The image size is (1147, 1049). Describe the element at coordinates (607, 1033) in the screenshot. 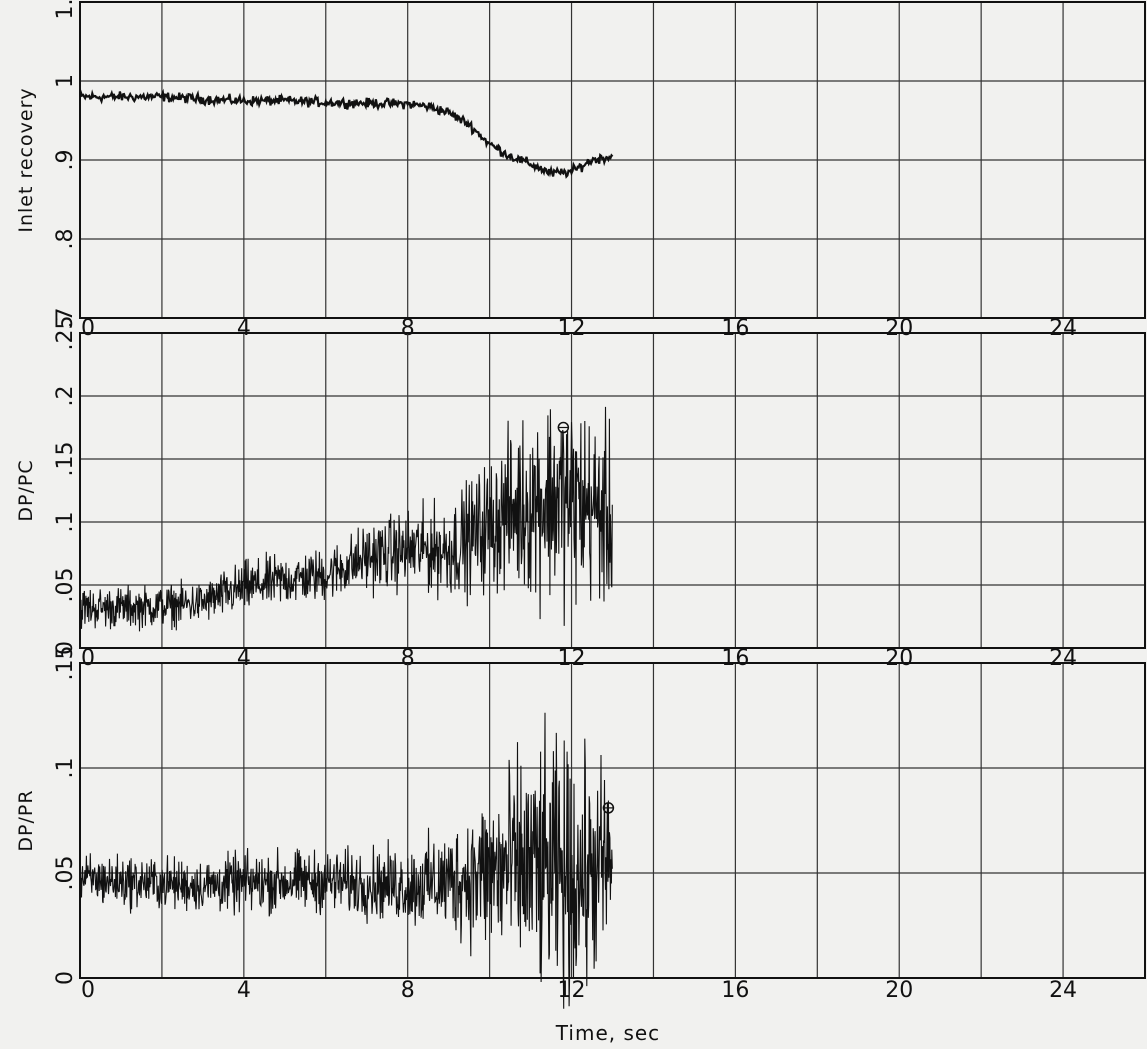

I see `x-axis-label: Time, sec` at that location.